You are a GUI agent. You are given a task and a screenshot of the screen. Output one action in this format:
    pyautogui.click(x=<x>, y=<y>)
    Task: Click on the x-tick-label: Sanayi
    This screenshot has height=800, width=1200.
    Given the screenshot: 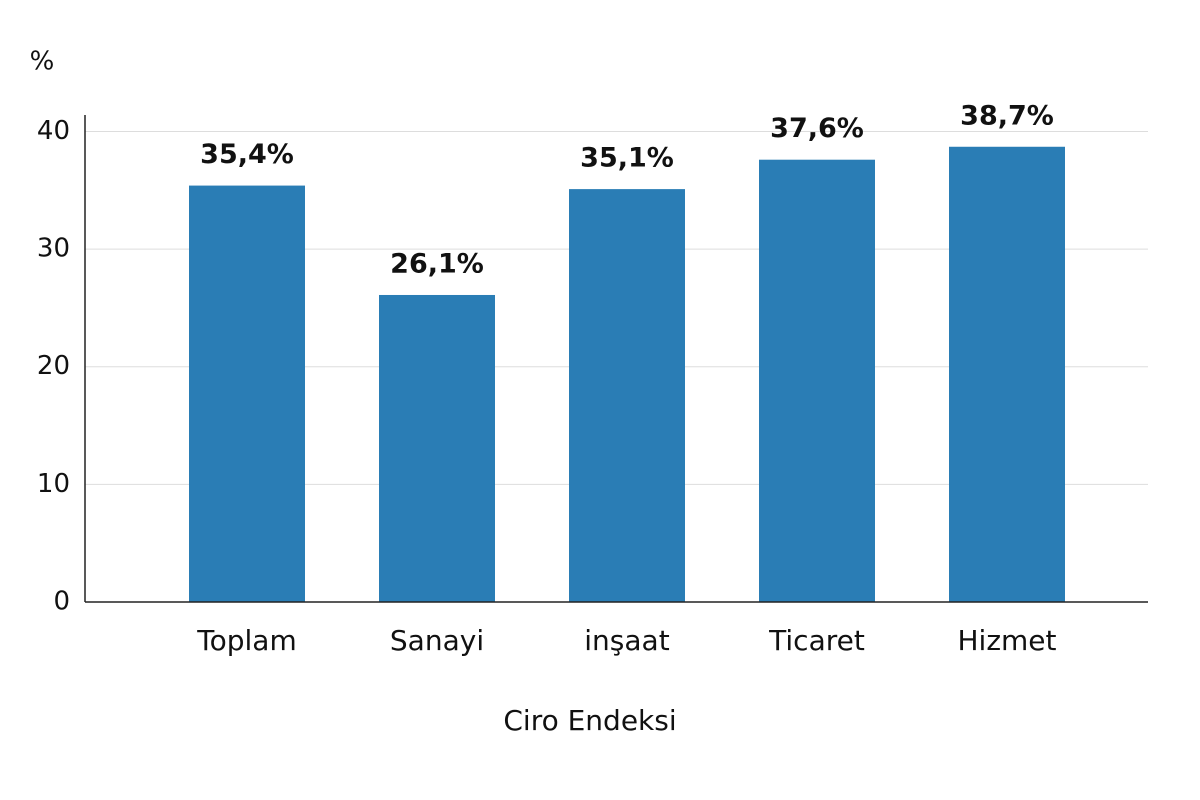 What is the action you would take?
    pyautogui.click(x=437, y=640)
    